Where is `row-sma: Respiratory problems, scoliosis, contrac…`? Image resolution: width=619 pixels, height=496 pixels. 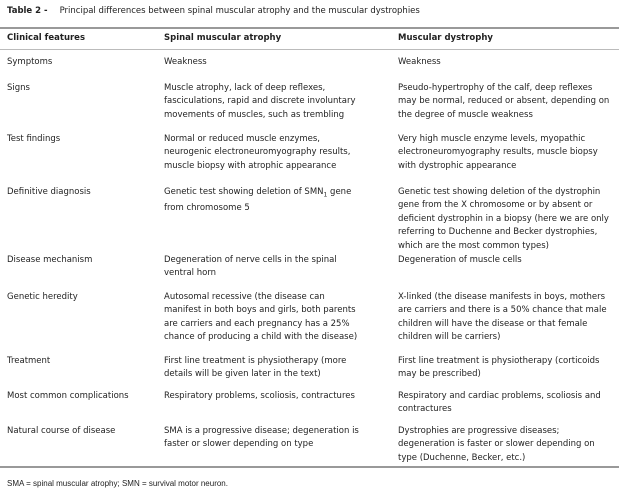 row-sma: Respiratory problems, scoliosis, contrac… is located at coordinates (259, 396).